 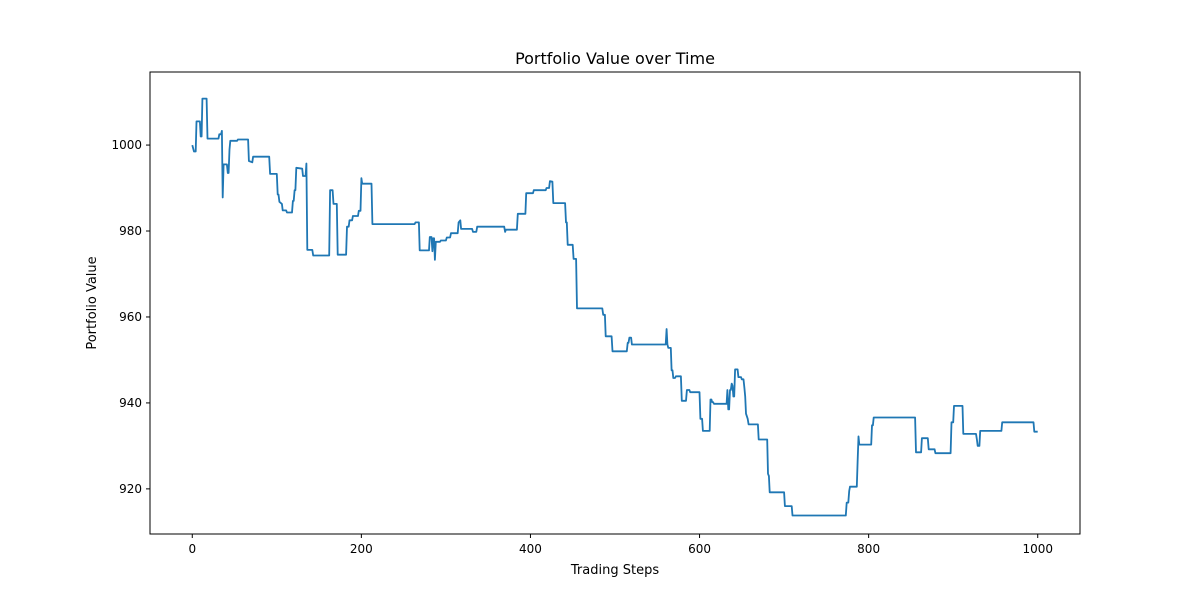 I want to click on x-axis-label: Trading Steps, so click(x=614, y=570).